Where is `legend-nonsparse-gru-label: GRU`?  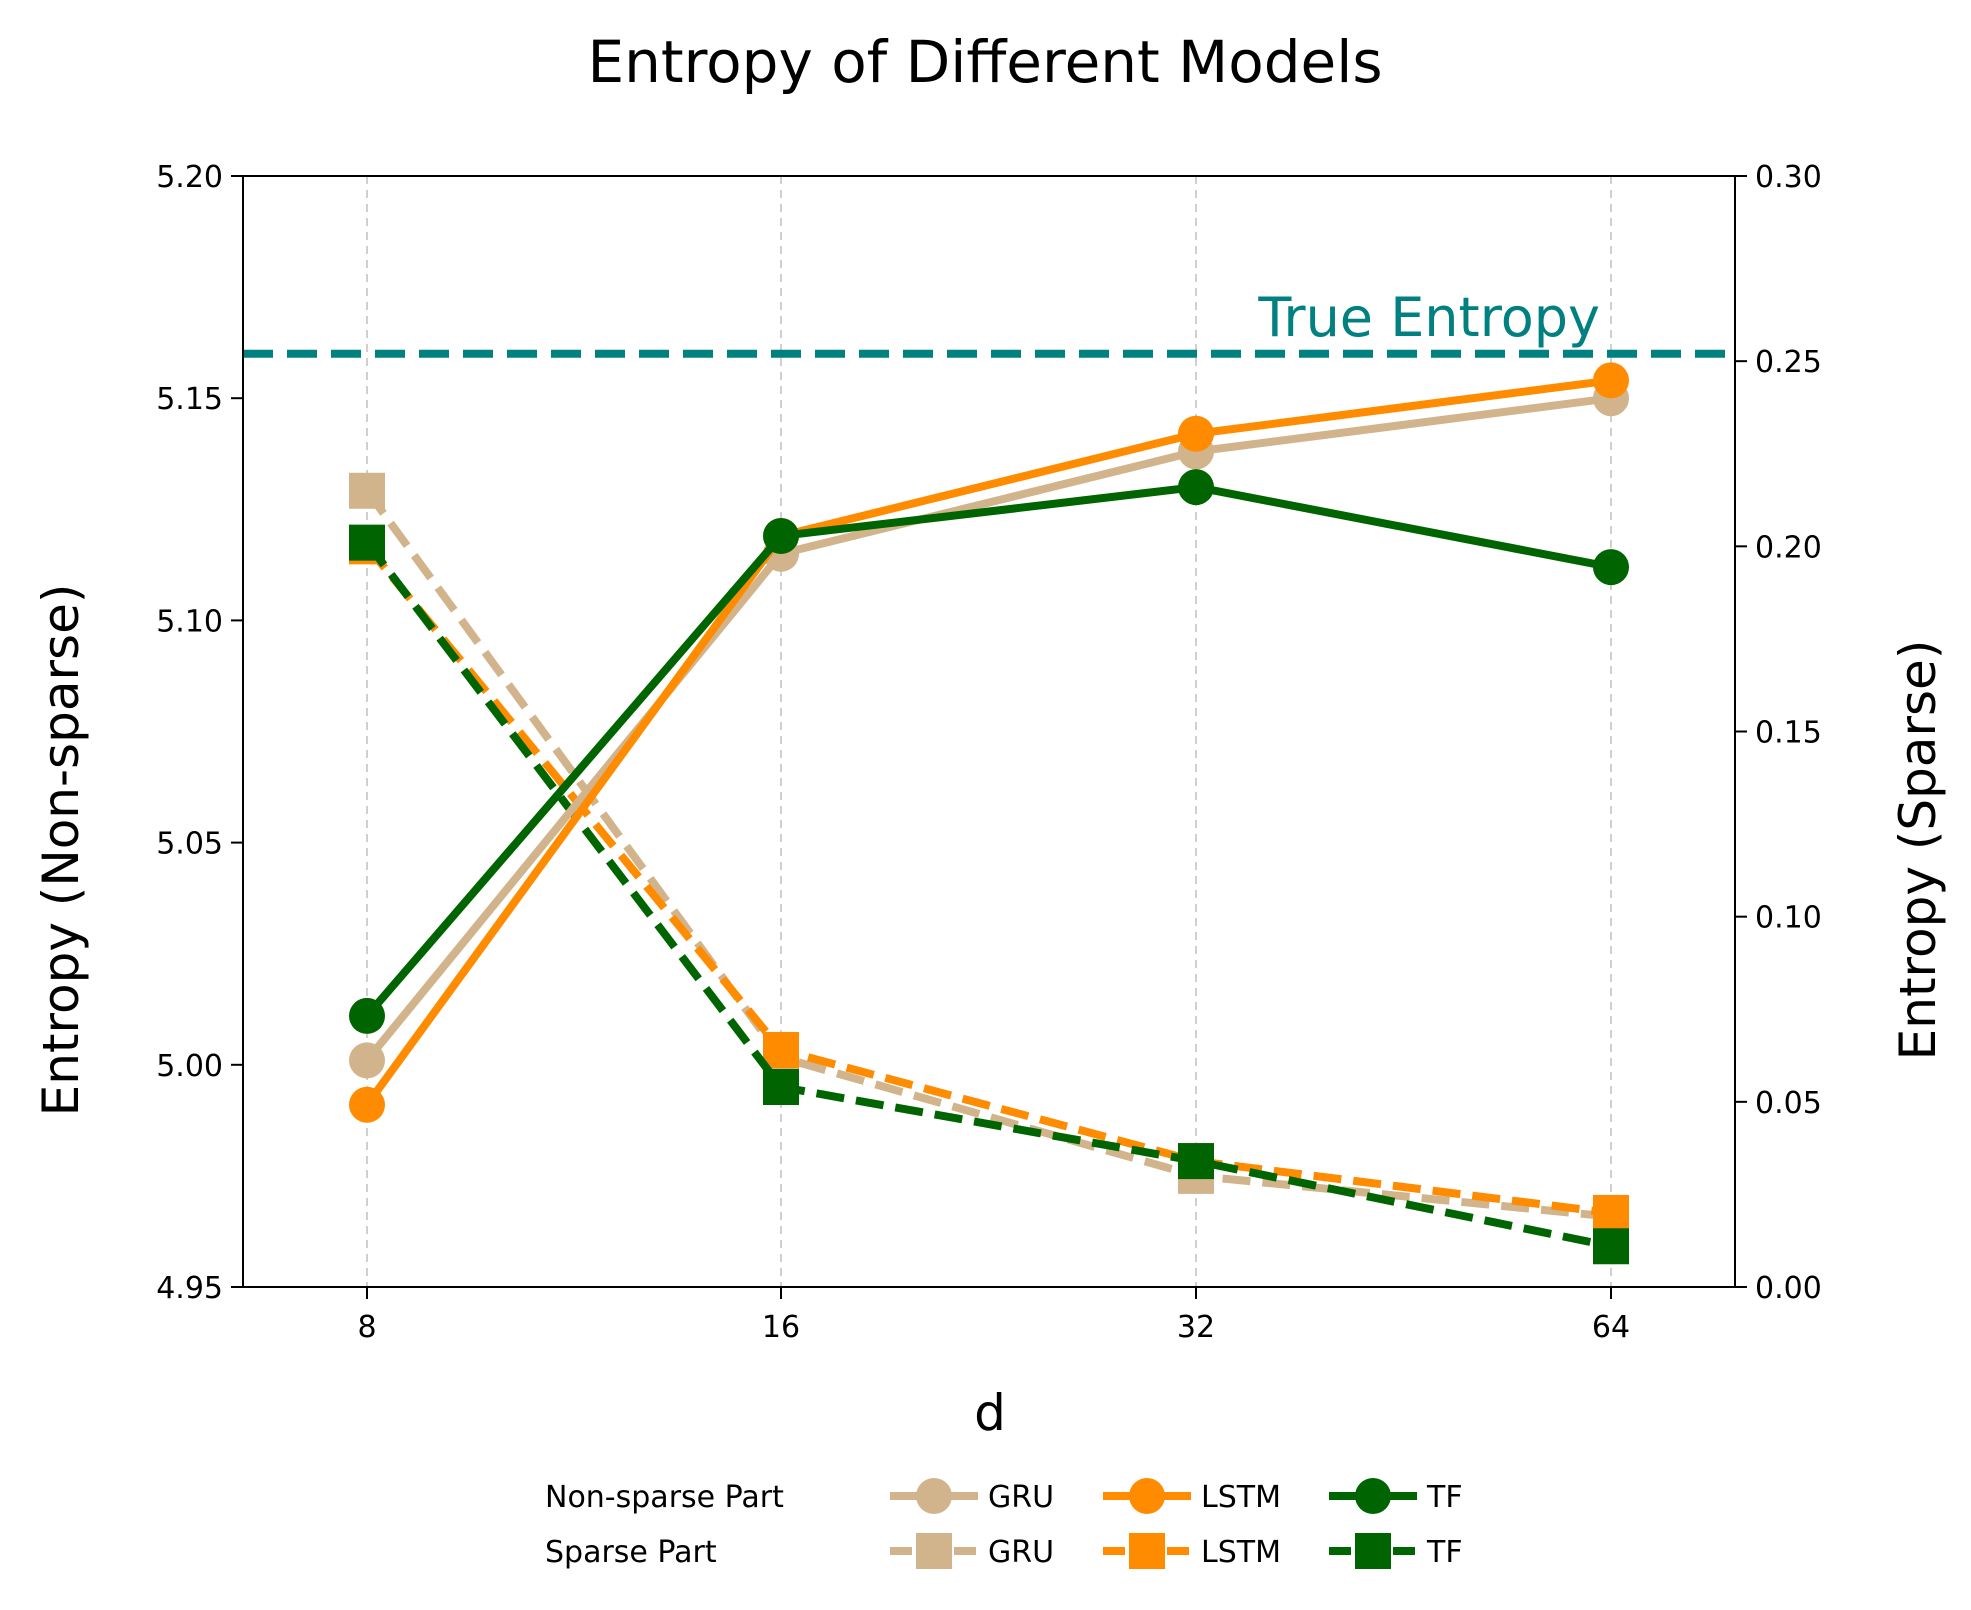 legend-nonsparse-gru-label: GRU is located at coordinates (1021, 1497).